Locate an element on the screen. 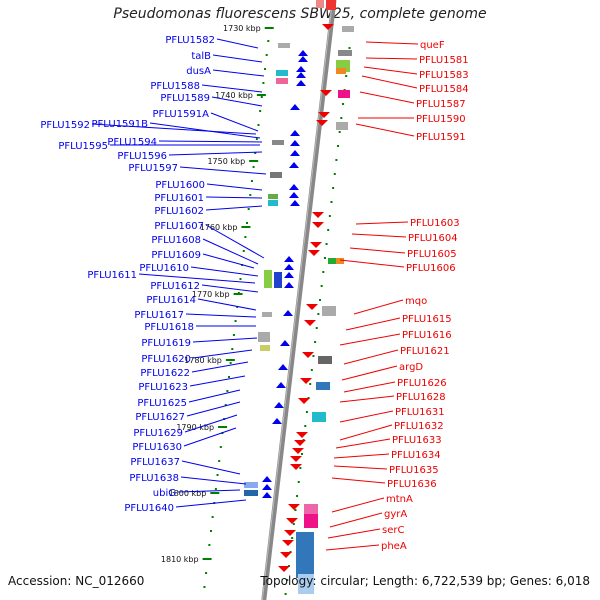 The width and height of the screenshot is (600, 600). left-gene-label: PFLU1595 is located at coordinates (83, 146).